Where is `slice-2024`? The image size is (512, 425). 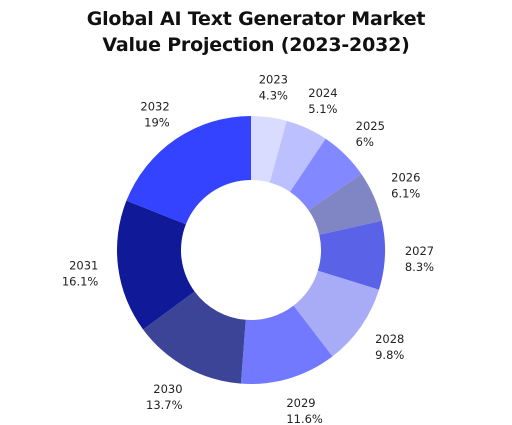
slice-2024 is located at coordinates (297, 156).